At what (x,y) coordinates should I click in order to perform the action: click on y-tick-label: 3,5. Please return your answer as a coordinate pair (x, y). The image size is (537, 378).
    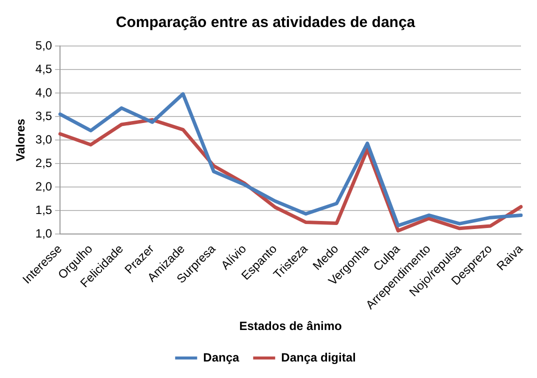
    Looking at the image, I should click on (43, 115).